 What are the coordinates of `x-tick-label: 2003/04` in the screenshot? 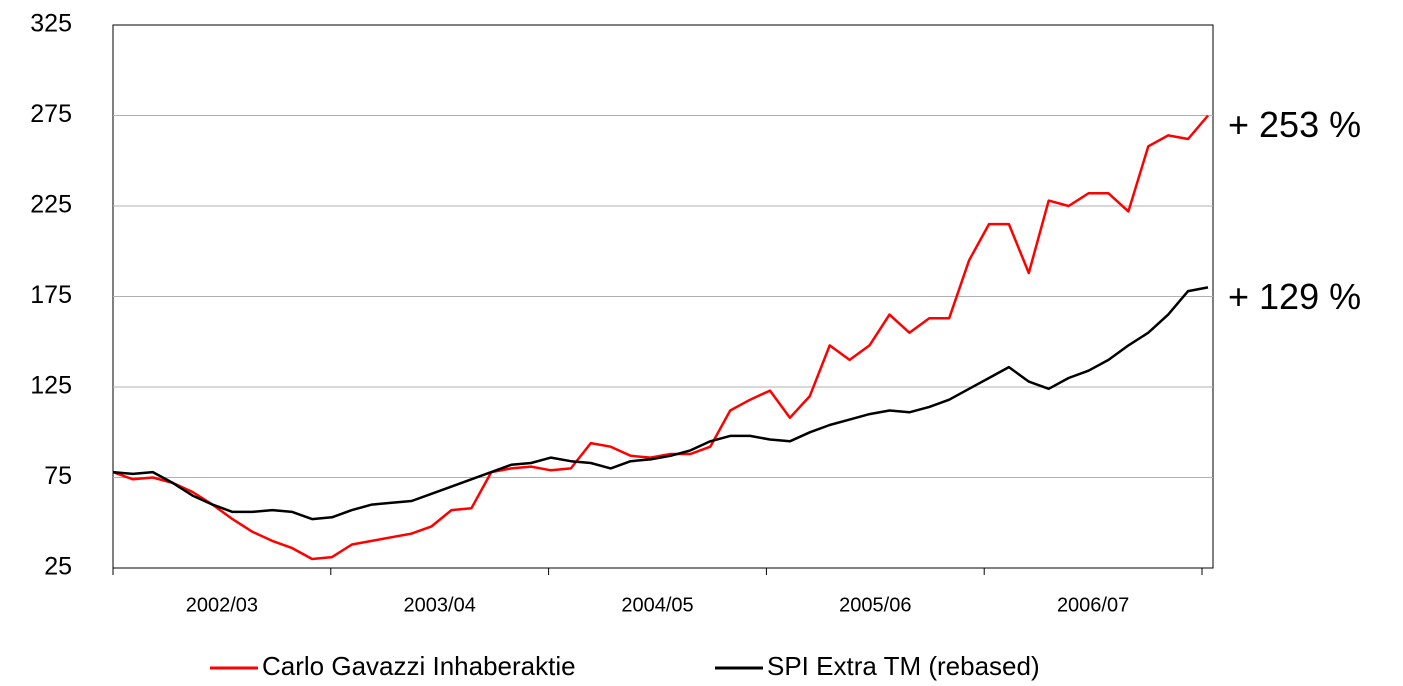 It's located at (440, 605).